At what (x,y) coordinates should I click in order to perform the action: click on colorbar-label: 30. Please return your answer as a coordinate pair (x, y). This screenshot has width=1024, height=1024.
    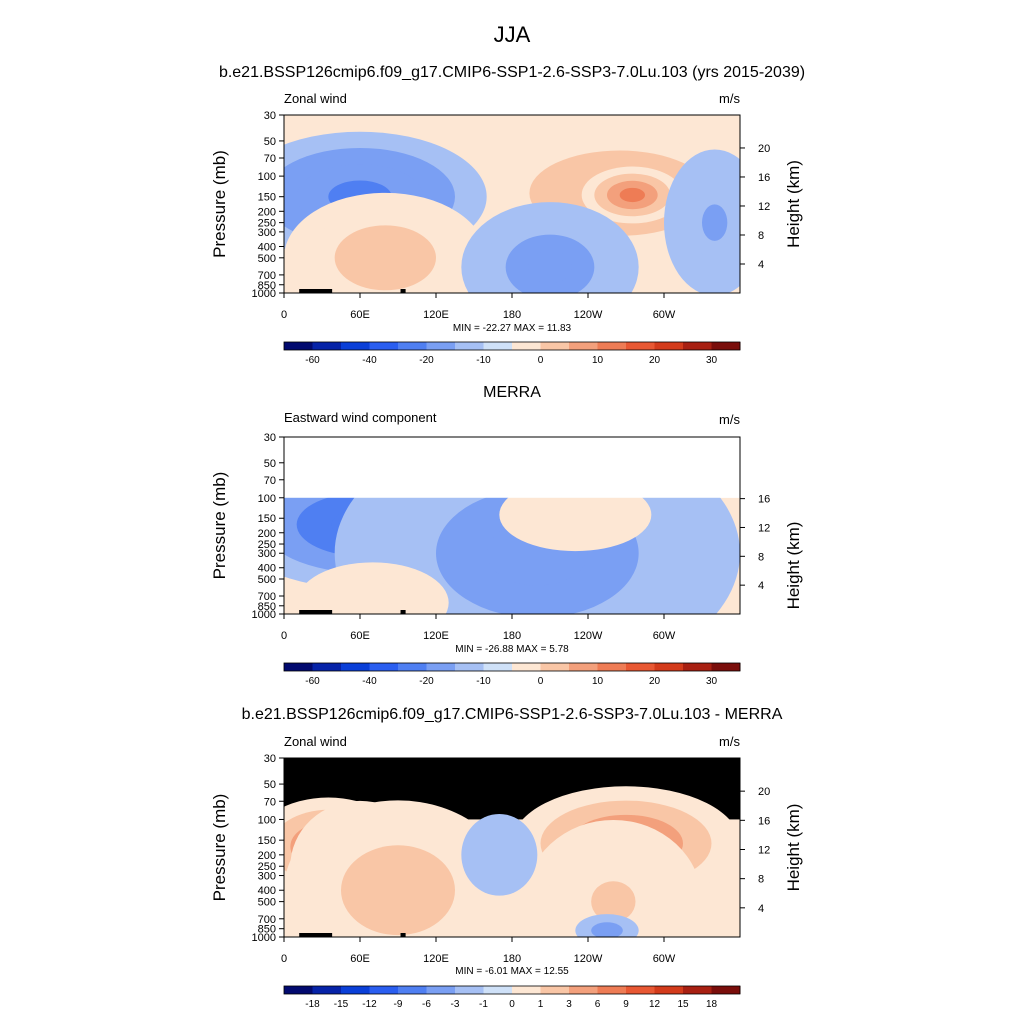
    Looking at the image, I should click on (712, 360).